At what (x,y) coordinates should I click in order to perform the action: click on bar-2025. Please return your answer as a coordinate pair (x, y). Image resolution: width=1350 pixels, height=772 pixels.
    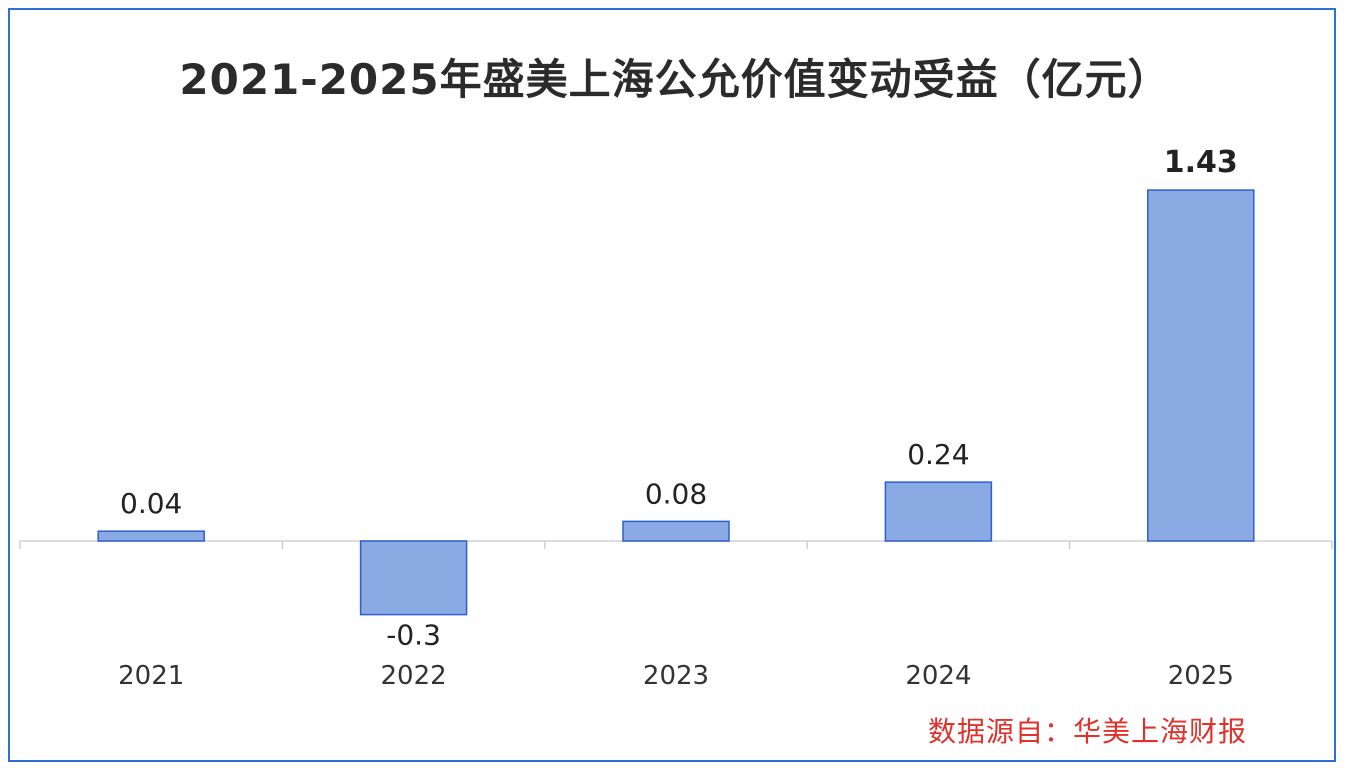
    Looking at the image, I should click on (1201, 365).